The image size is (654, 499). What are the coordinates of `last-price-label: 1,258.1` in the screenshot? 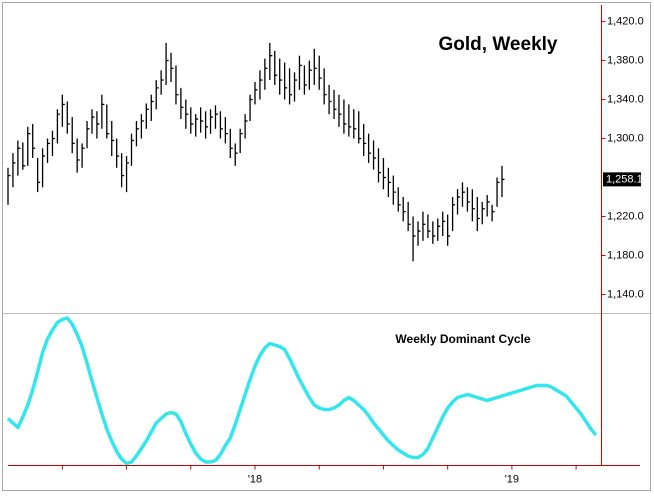 It's located at (624, 179).